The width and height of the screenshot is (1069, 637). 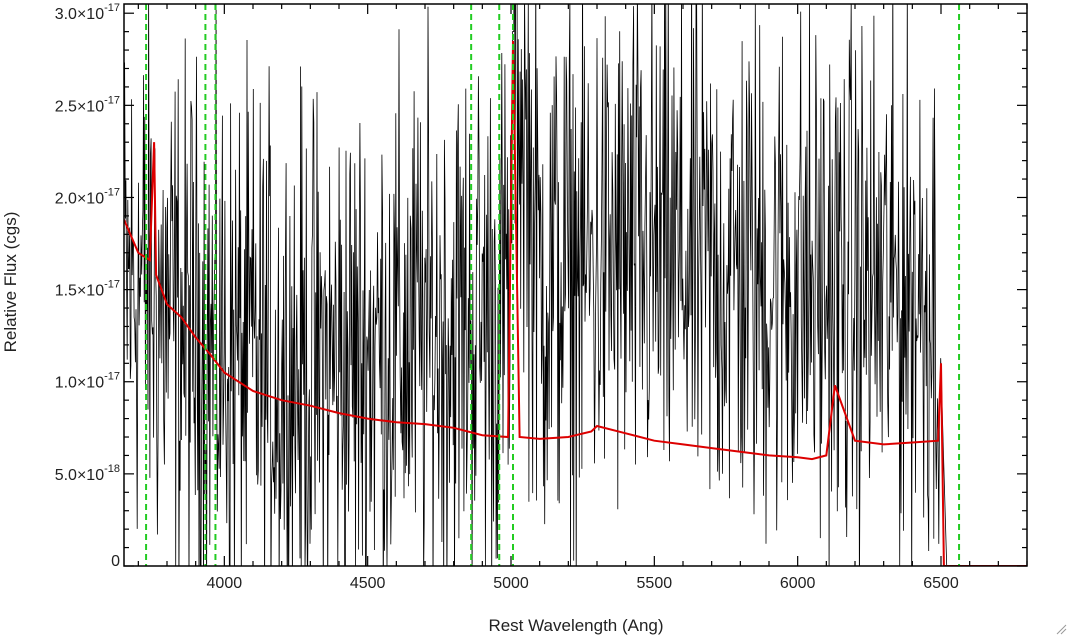 I want to click on y-tick-label: 5.0×10⁻¹⁸, so click(x=87, y=473).